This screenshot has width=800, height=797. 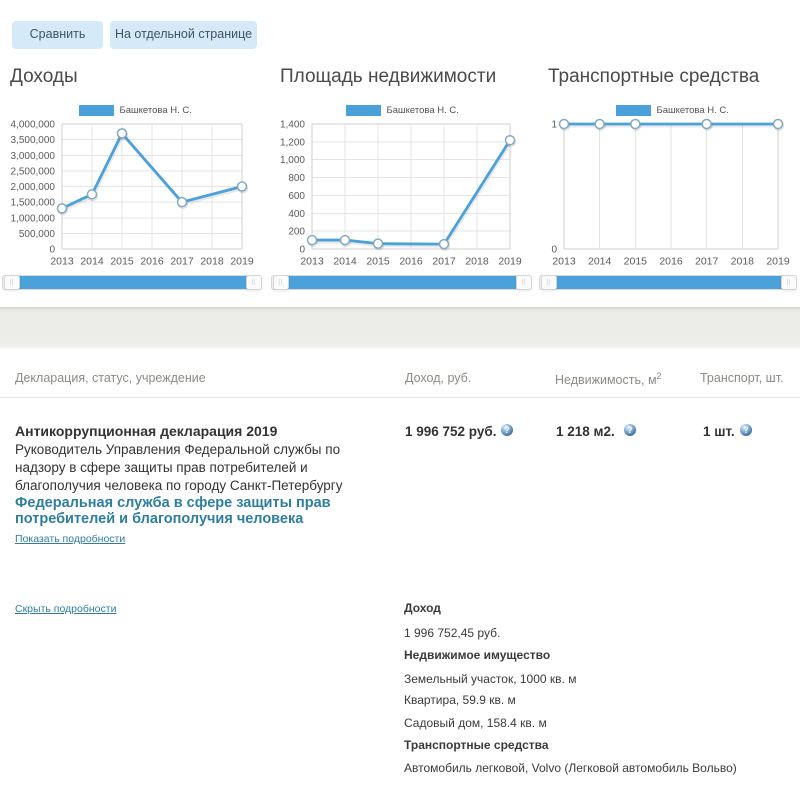 I want to click on svg-text: 1,000,000, so click(x=33, y=218).